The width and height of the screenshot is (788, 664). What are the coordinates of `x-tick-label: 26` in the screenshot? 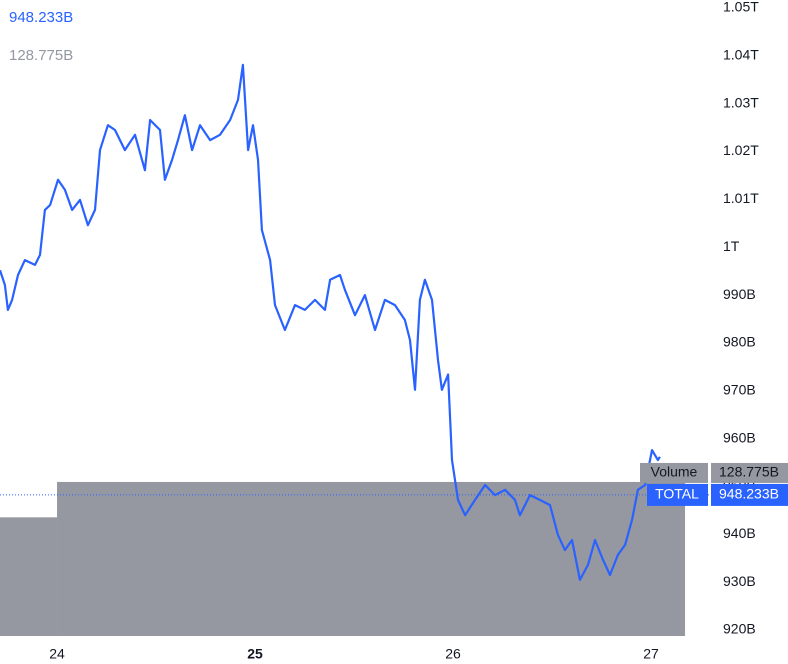 It's located at (453, 654).